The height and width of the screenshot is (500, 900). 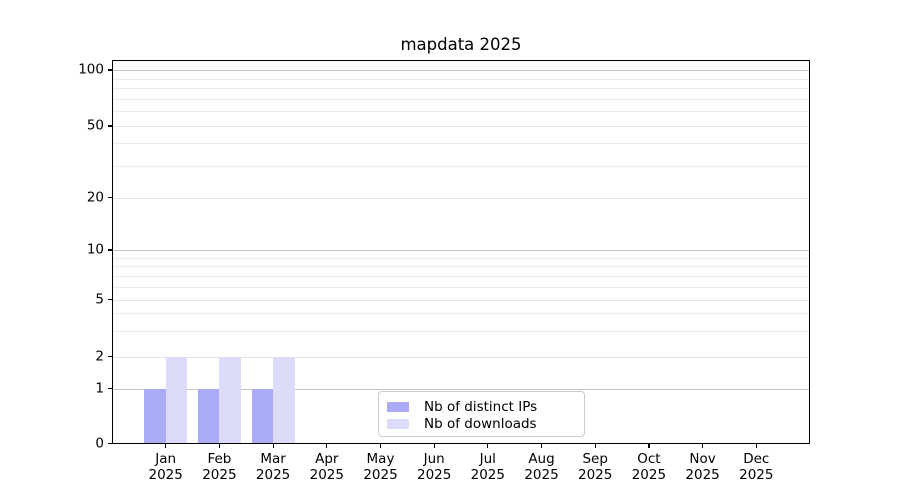 I want to click on x-tick-label: Jun 2025, so click(x=434, y=467).